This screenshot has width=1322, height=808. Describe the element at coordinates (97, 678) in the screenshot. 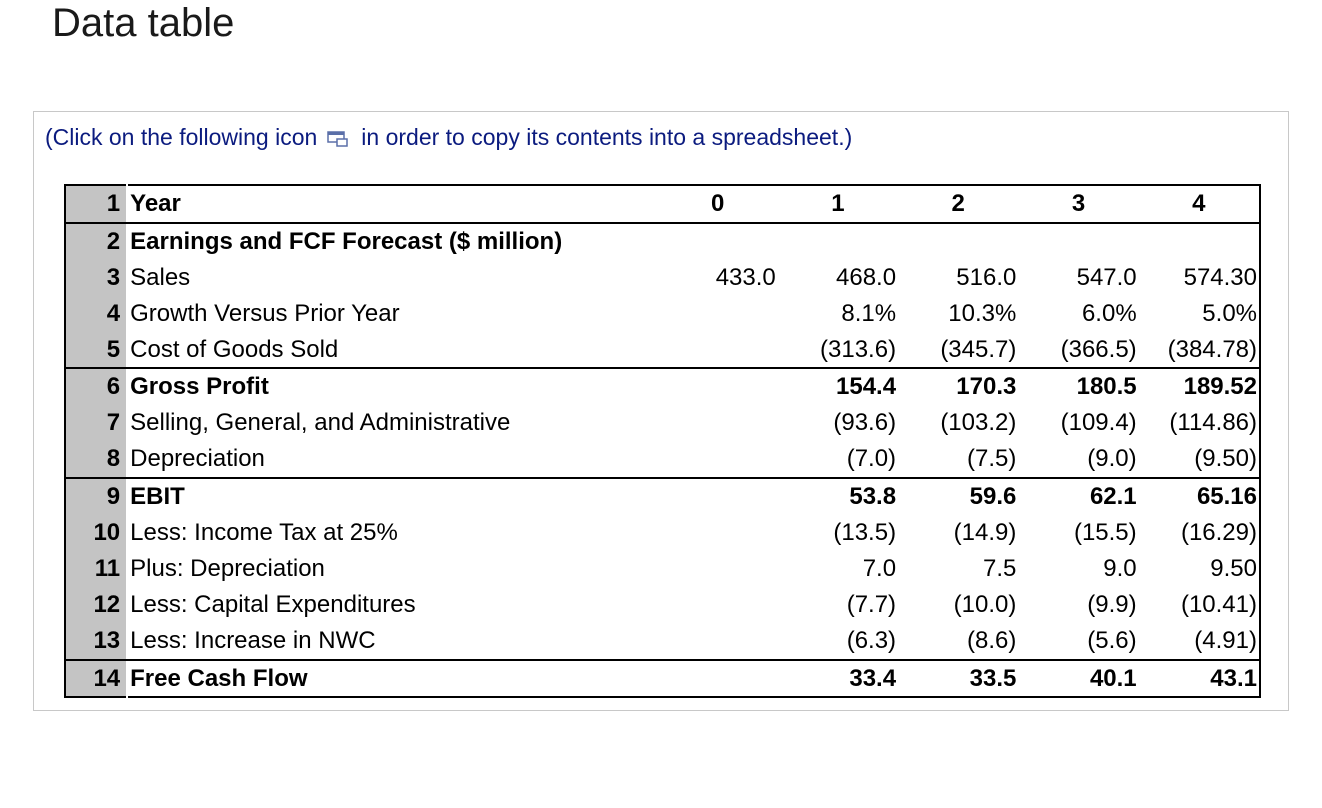

I see `row-number: 14` at that location.